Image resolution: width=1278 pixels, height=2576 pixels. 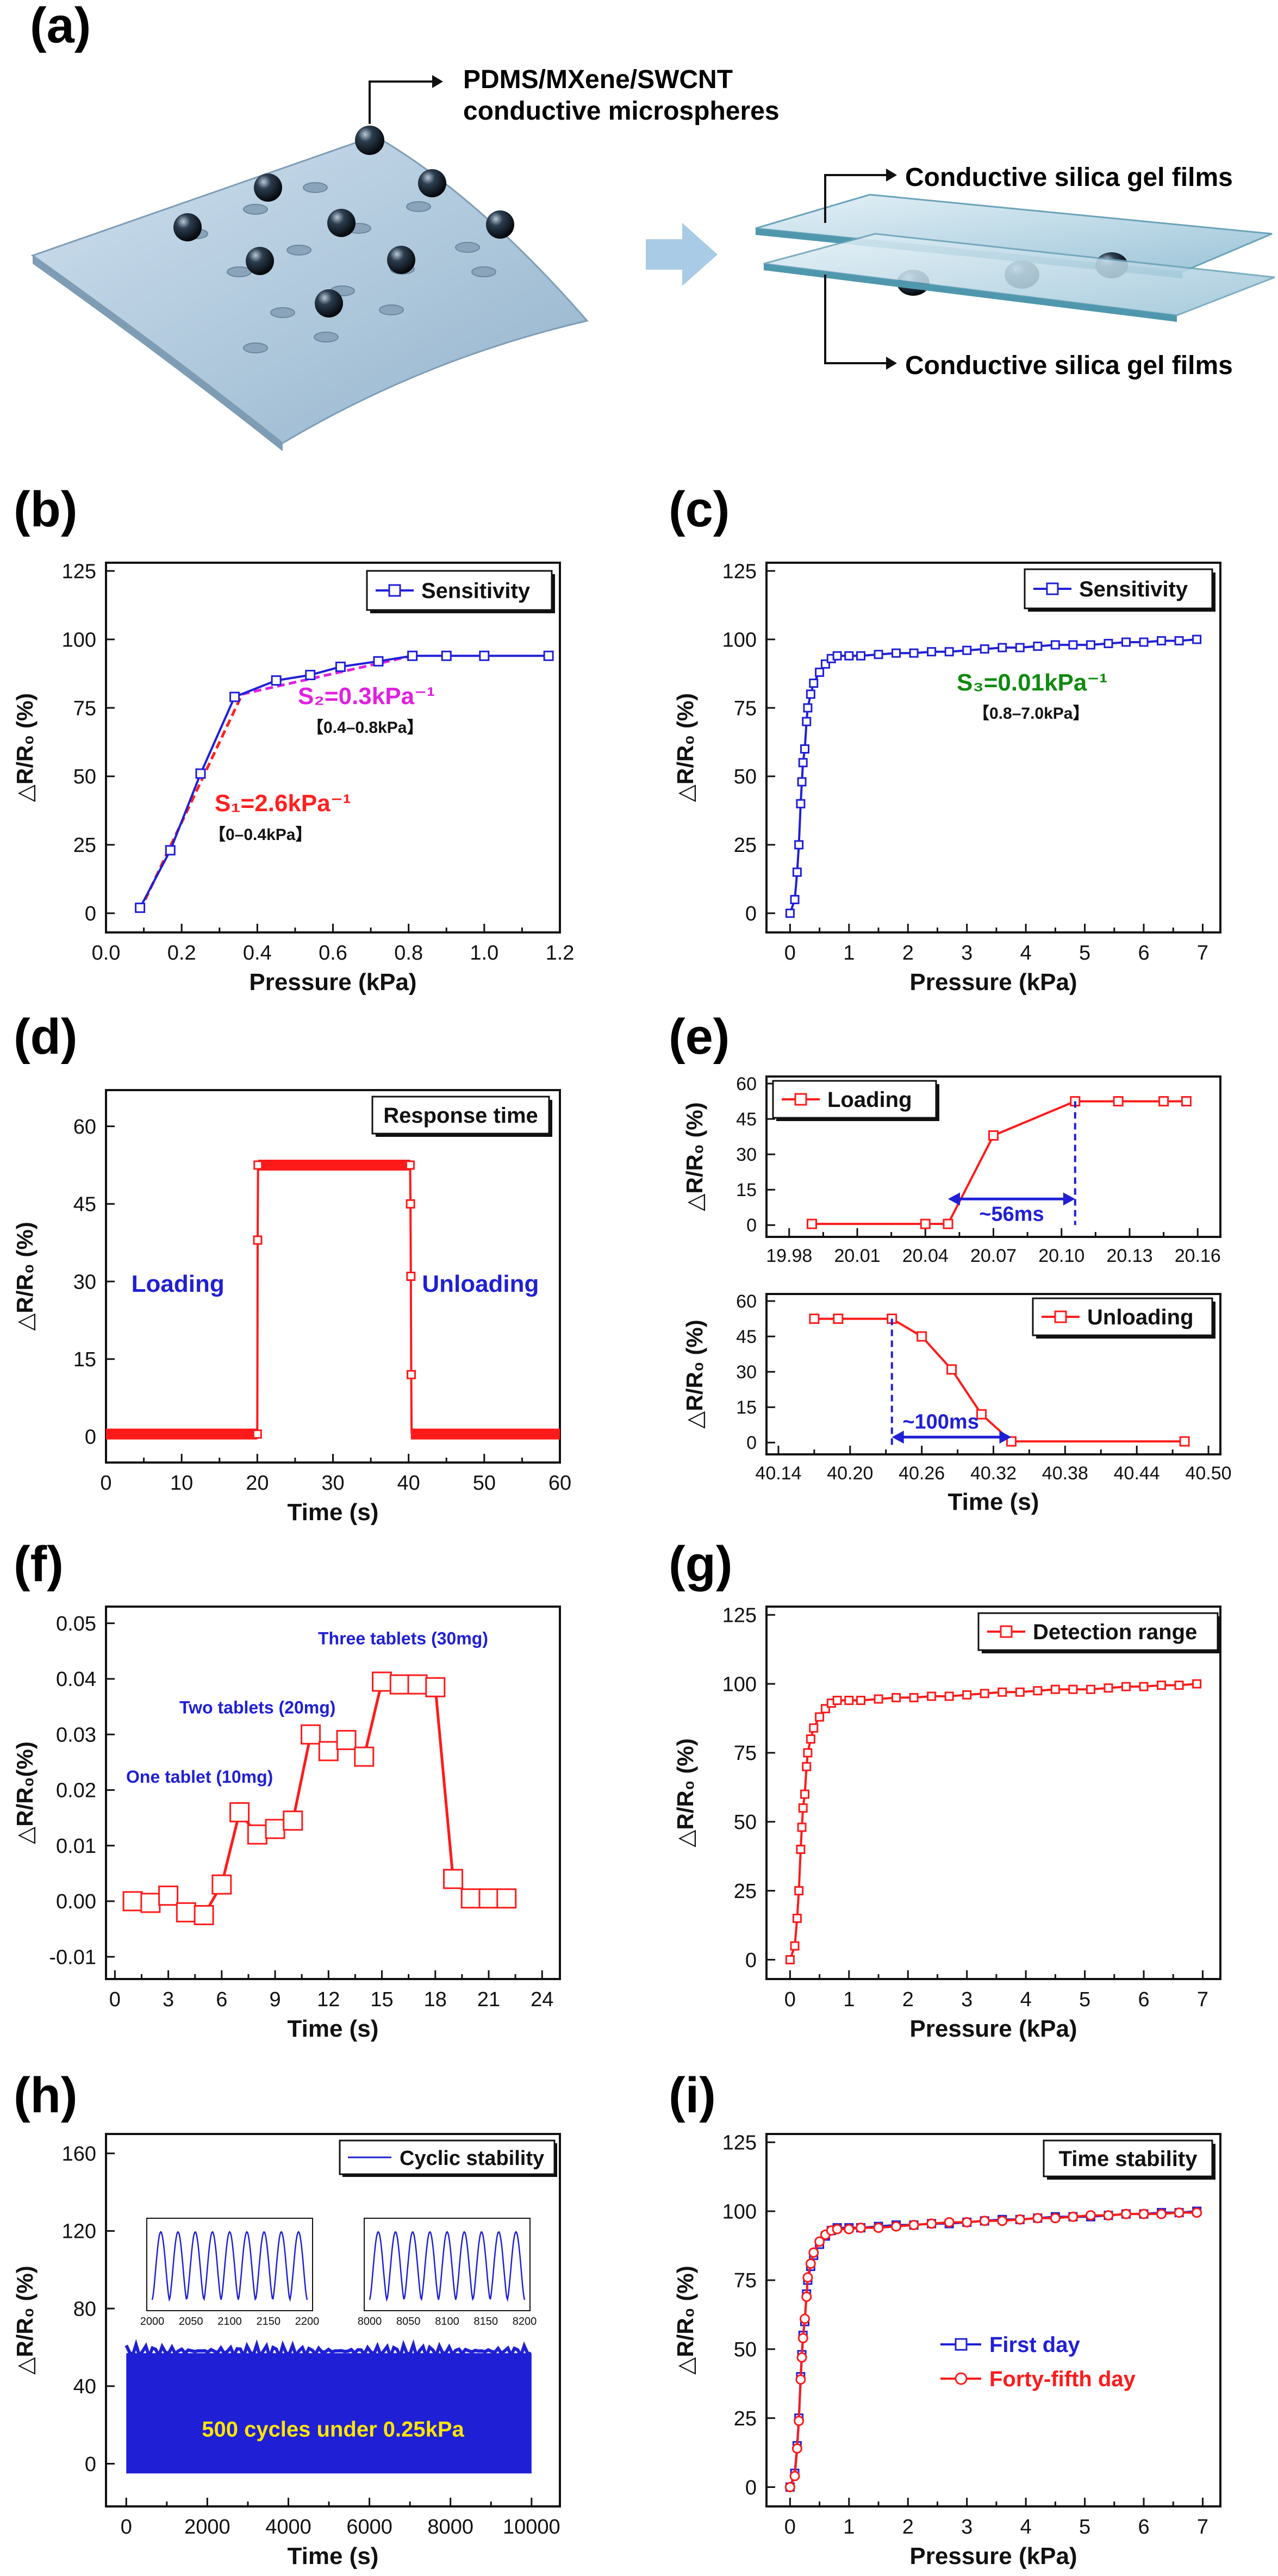 I want to click on x-tick-label: 40, so click(x=408, y=1483).